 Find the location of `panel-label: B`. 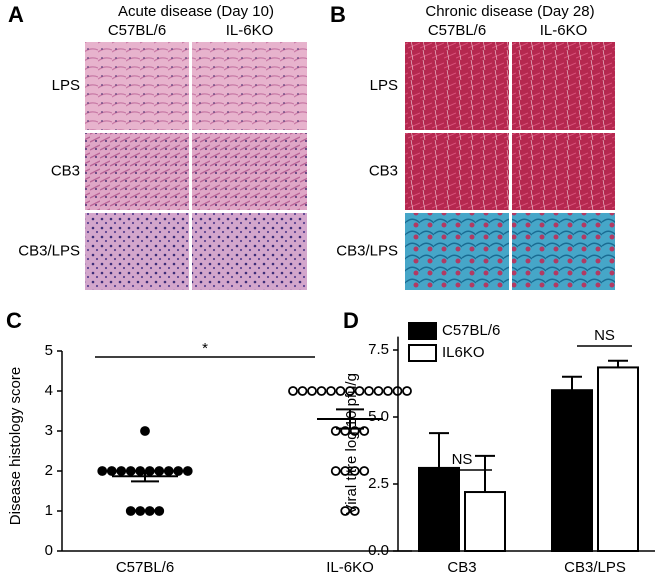

panel-label: B is located at coordinates (338, 14).